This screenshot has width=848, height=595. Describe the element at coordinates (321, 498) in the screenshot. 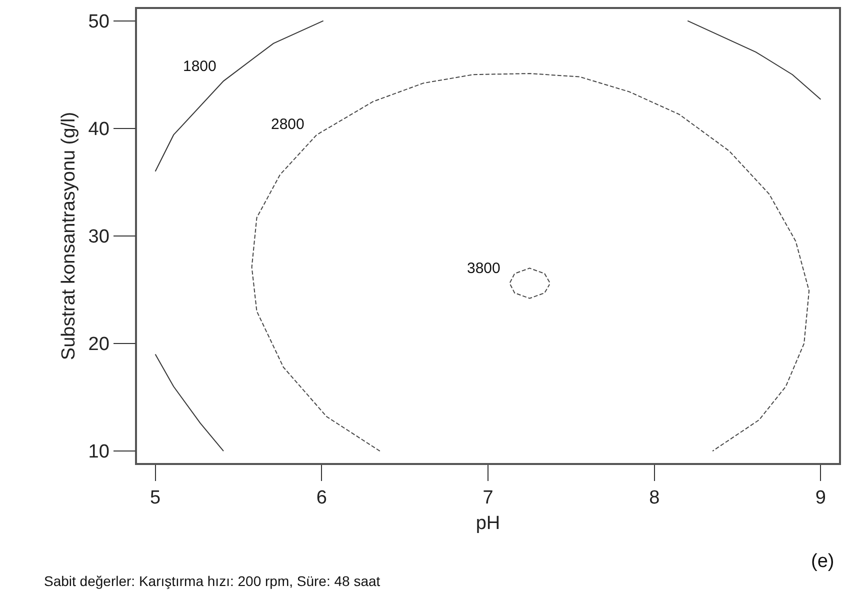

I see `x-tick-label: 6` at that location.